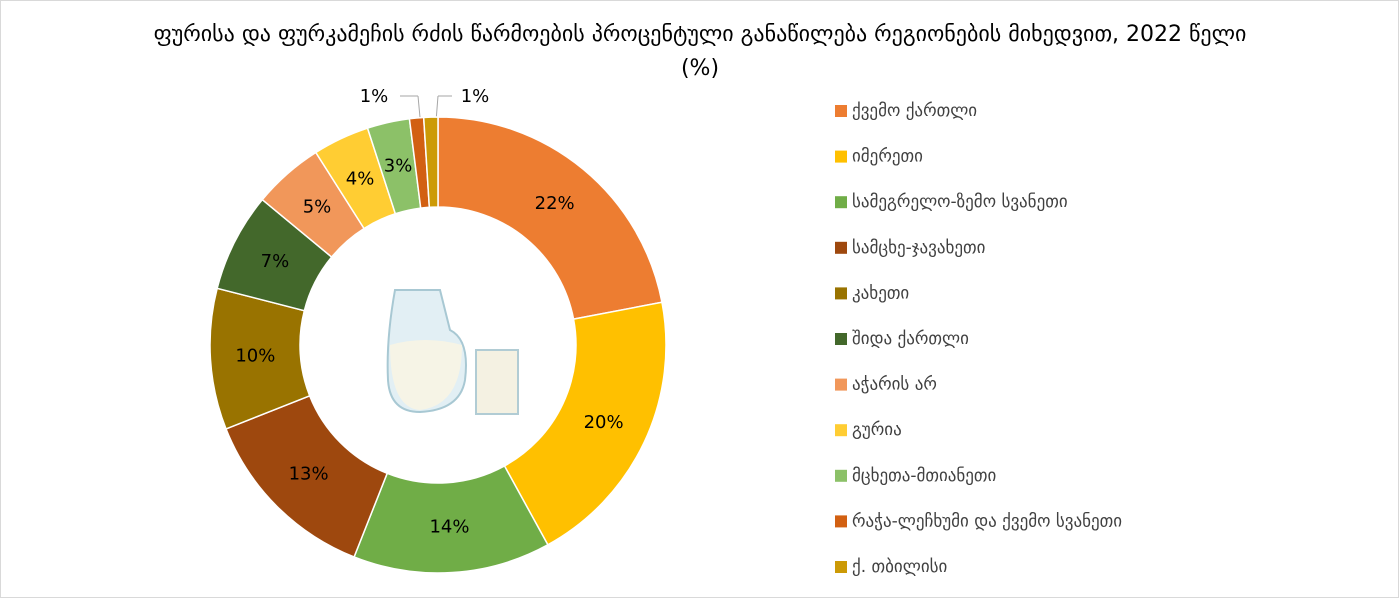  What do you see at coordinates (899, 567) in the screenshot?
I see `legend-label: ქ. თბილისი` at bounding box center [899, 567].